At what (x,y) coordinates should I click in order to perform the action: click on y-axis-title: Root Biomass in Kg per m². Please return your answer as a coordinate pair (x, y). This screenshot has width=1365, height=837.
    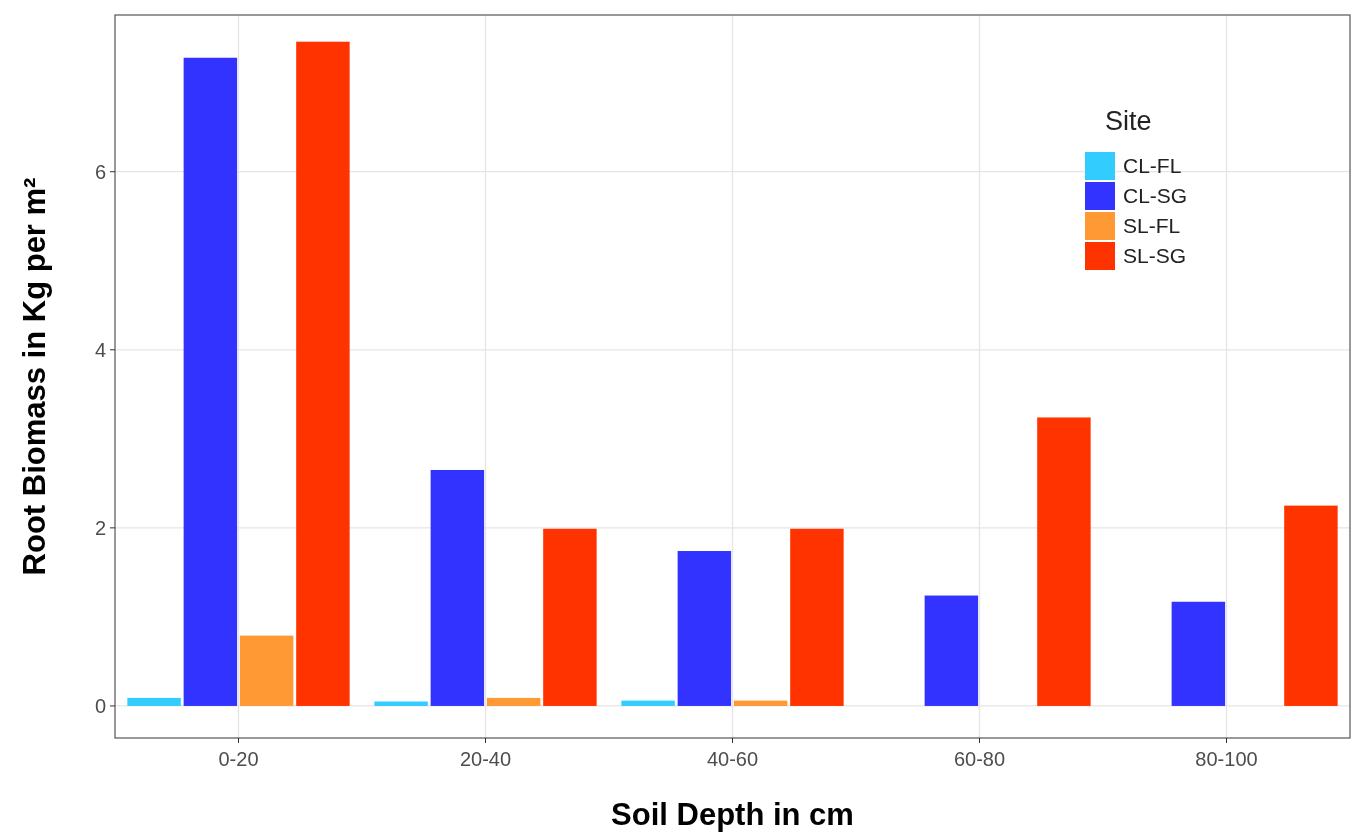
    Looking at the image, I should click on (34, 376).